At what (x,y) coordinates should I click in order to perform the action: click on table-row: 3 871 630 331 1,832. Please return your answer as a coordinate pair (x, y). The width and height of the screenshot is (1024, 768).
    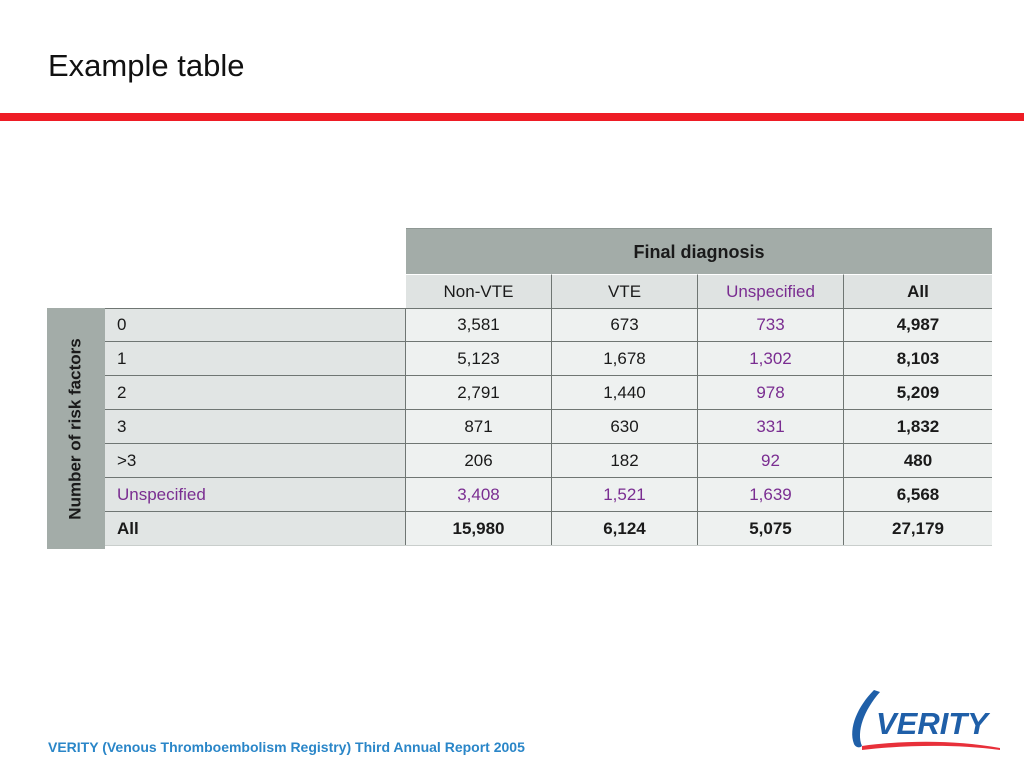
    Looking at the image, I should click on (548, 427).